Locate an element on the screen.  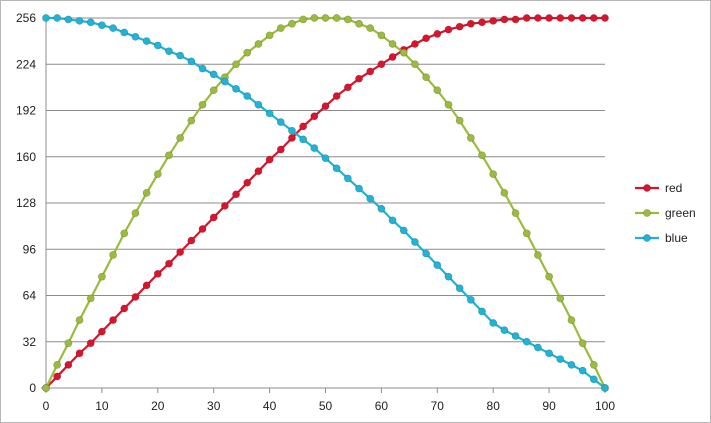
x-tick-label: 10 is located at coordinates (102, 406).